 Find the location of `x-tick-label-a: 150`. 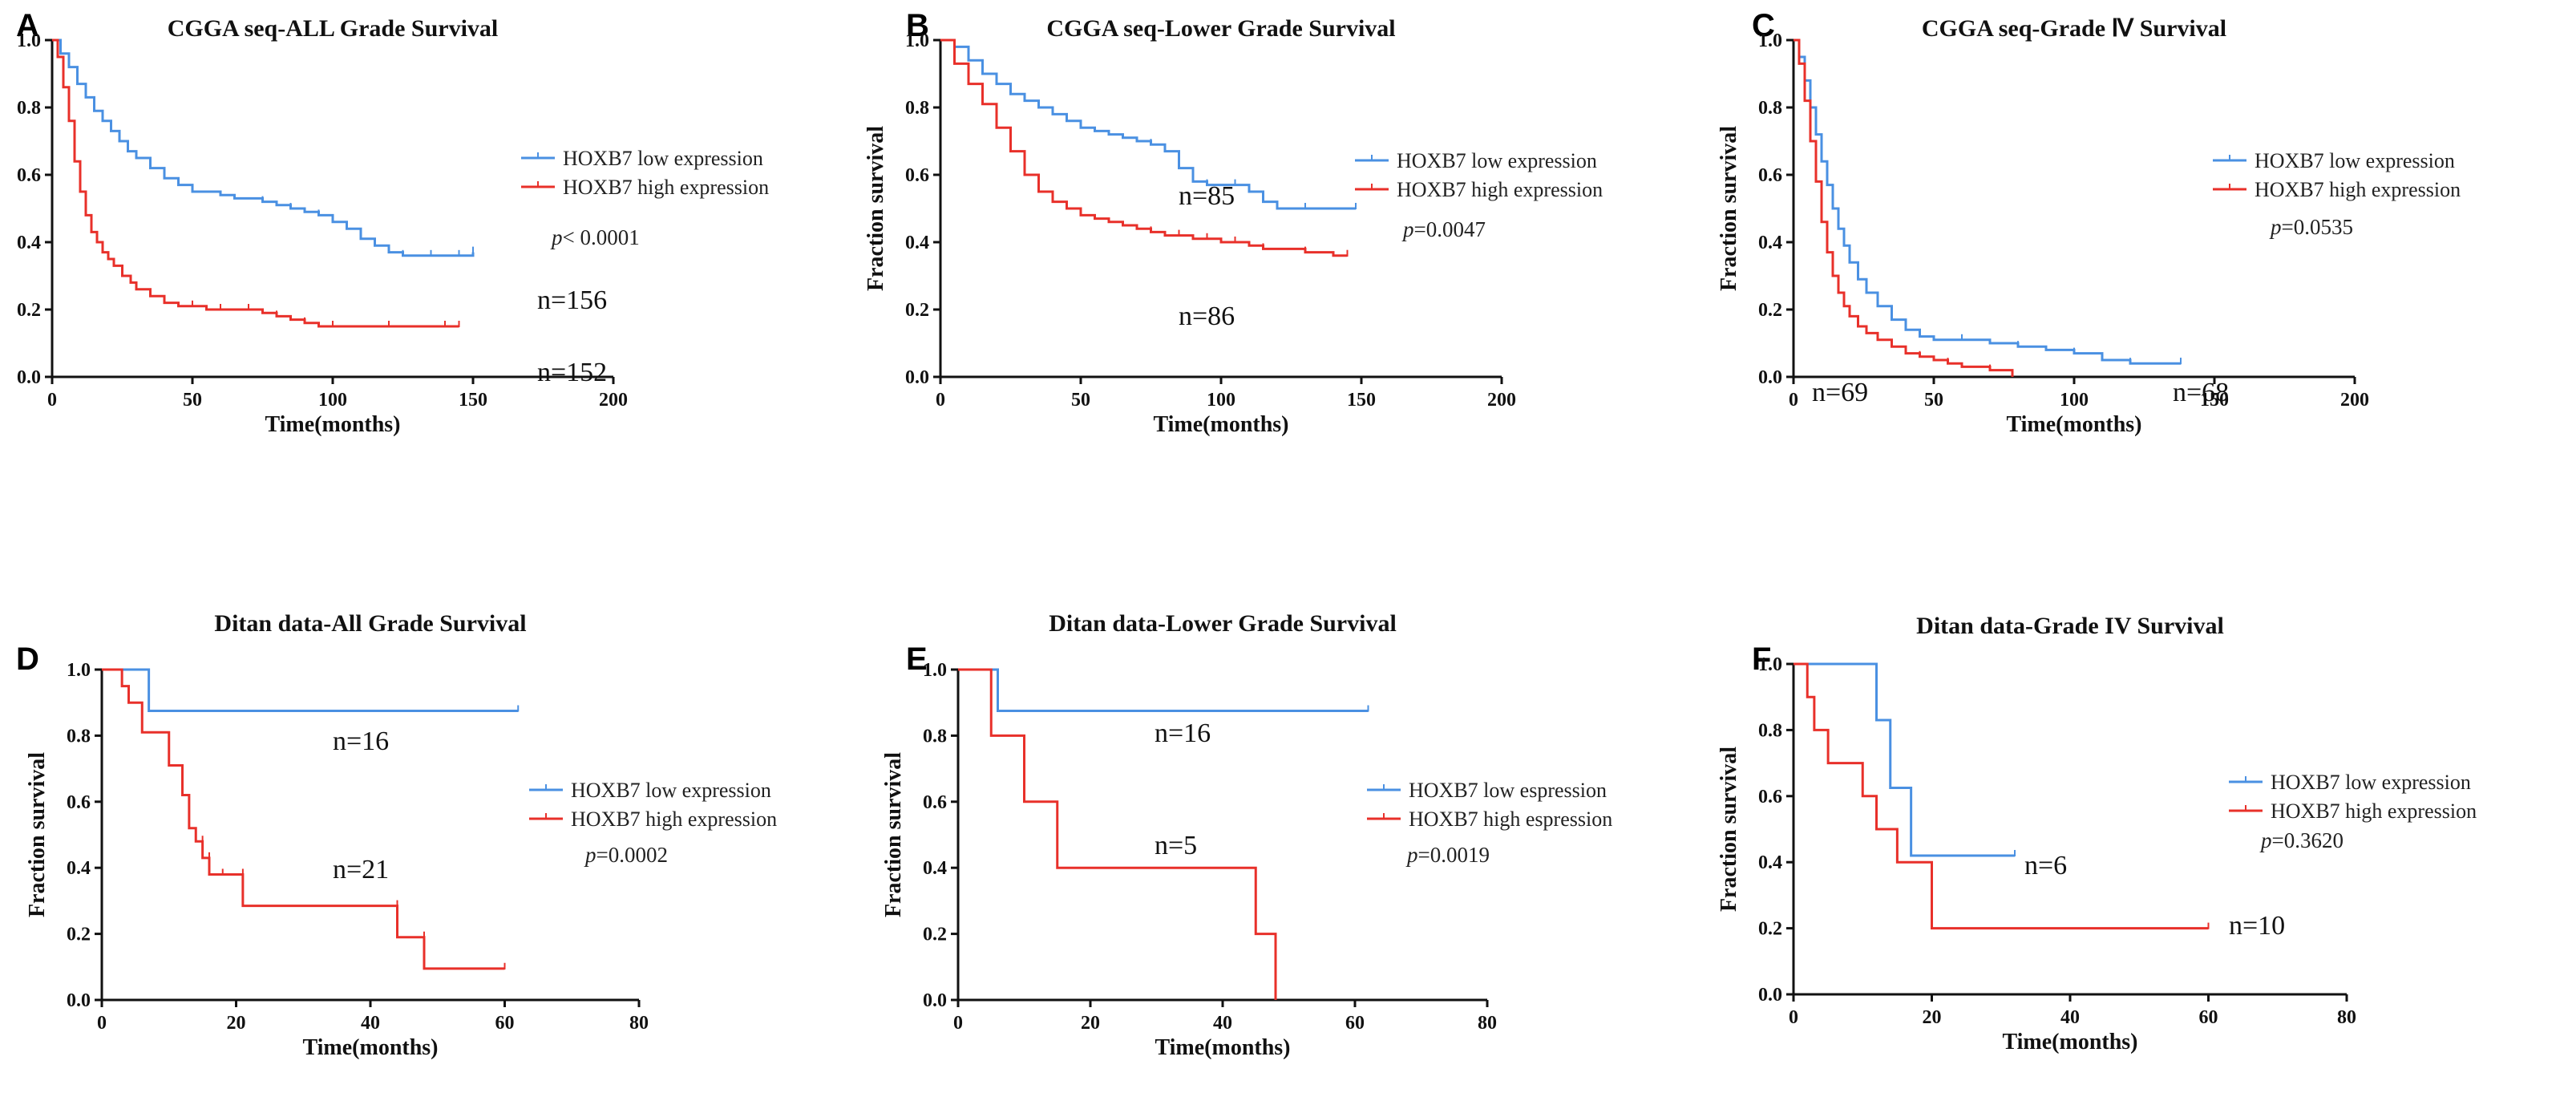

x-tick-label-a: 150 is located at coordinates (473, 400).